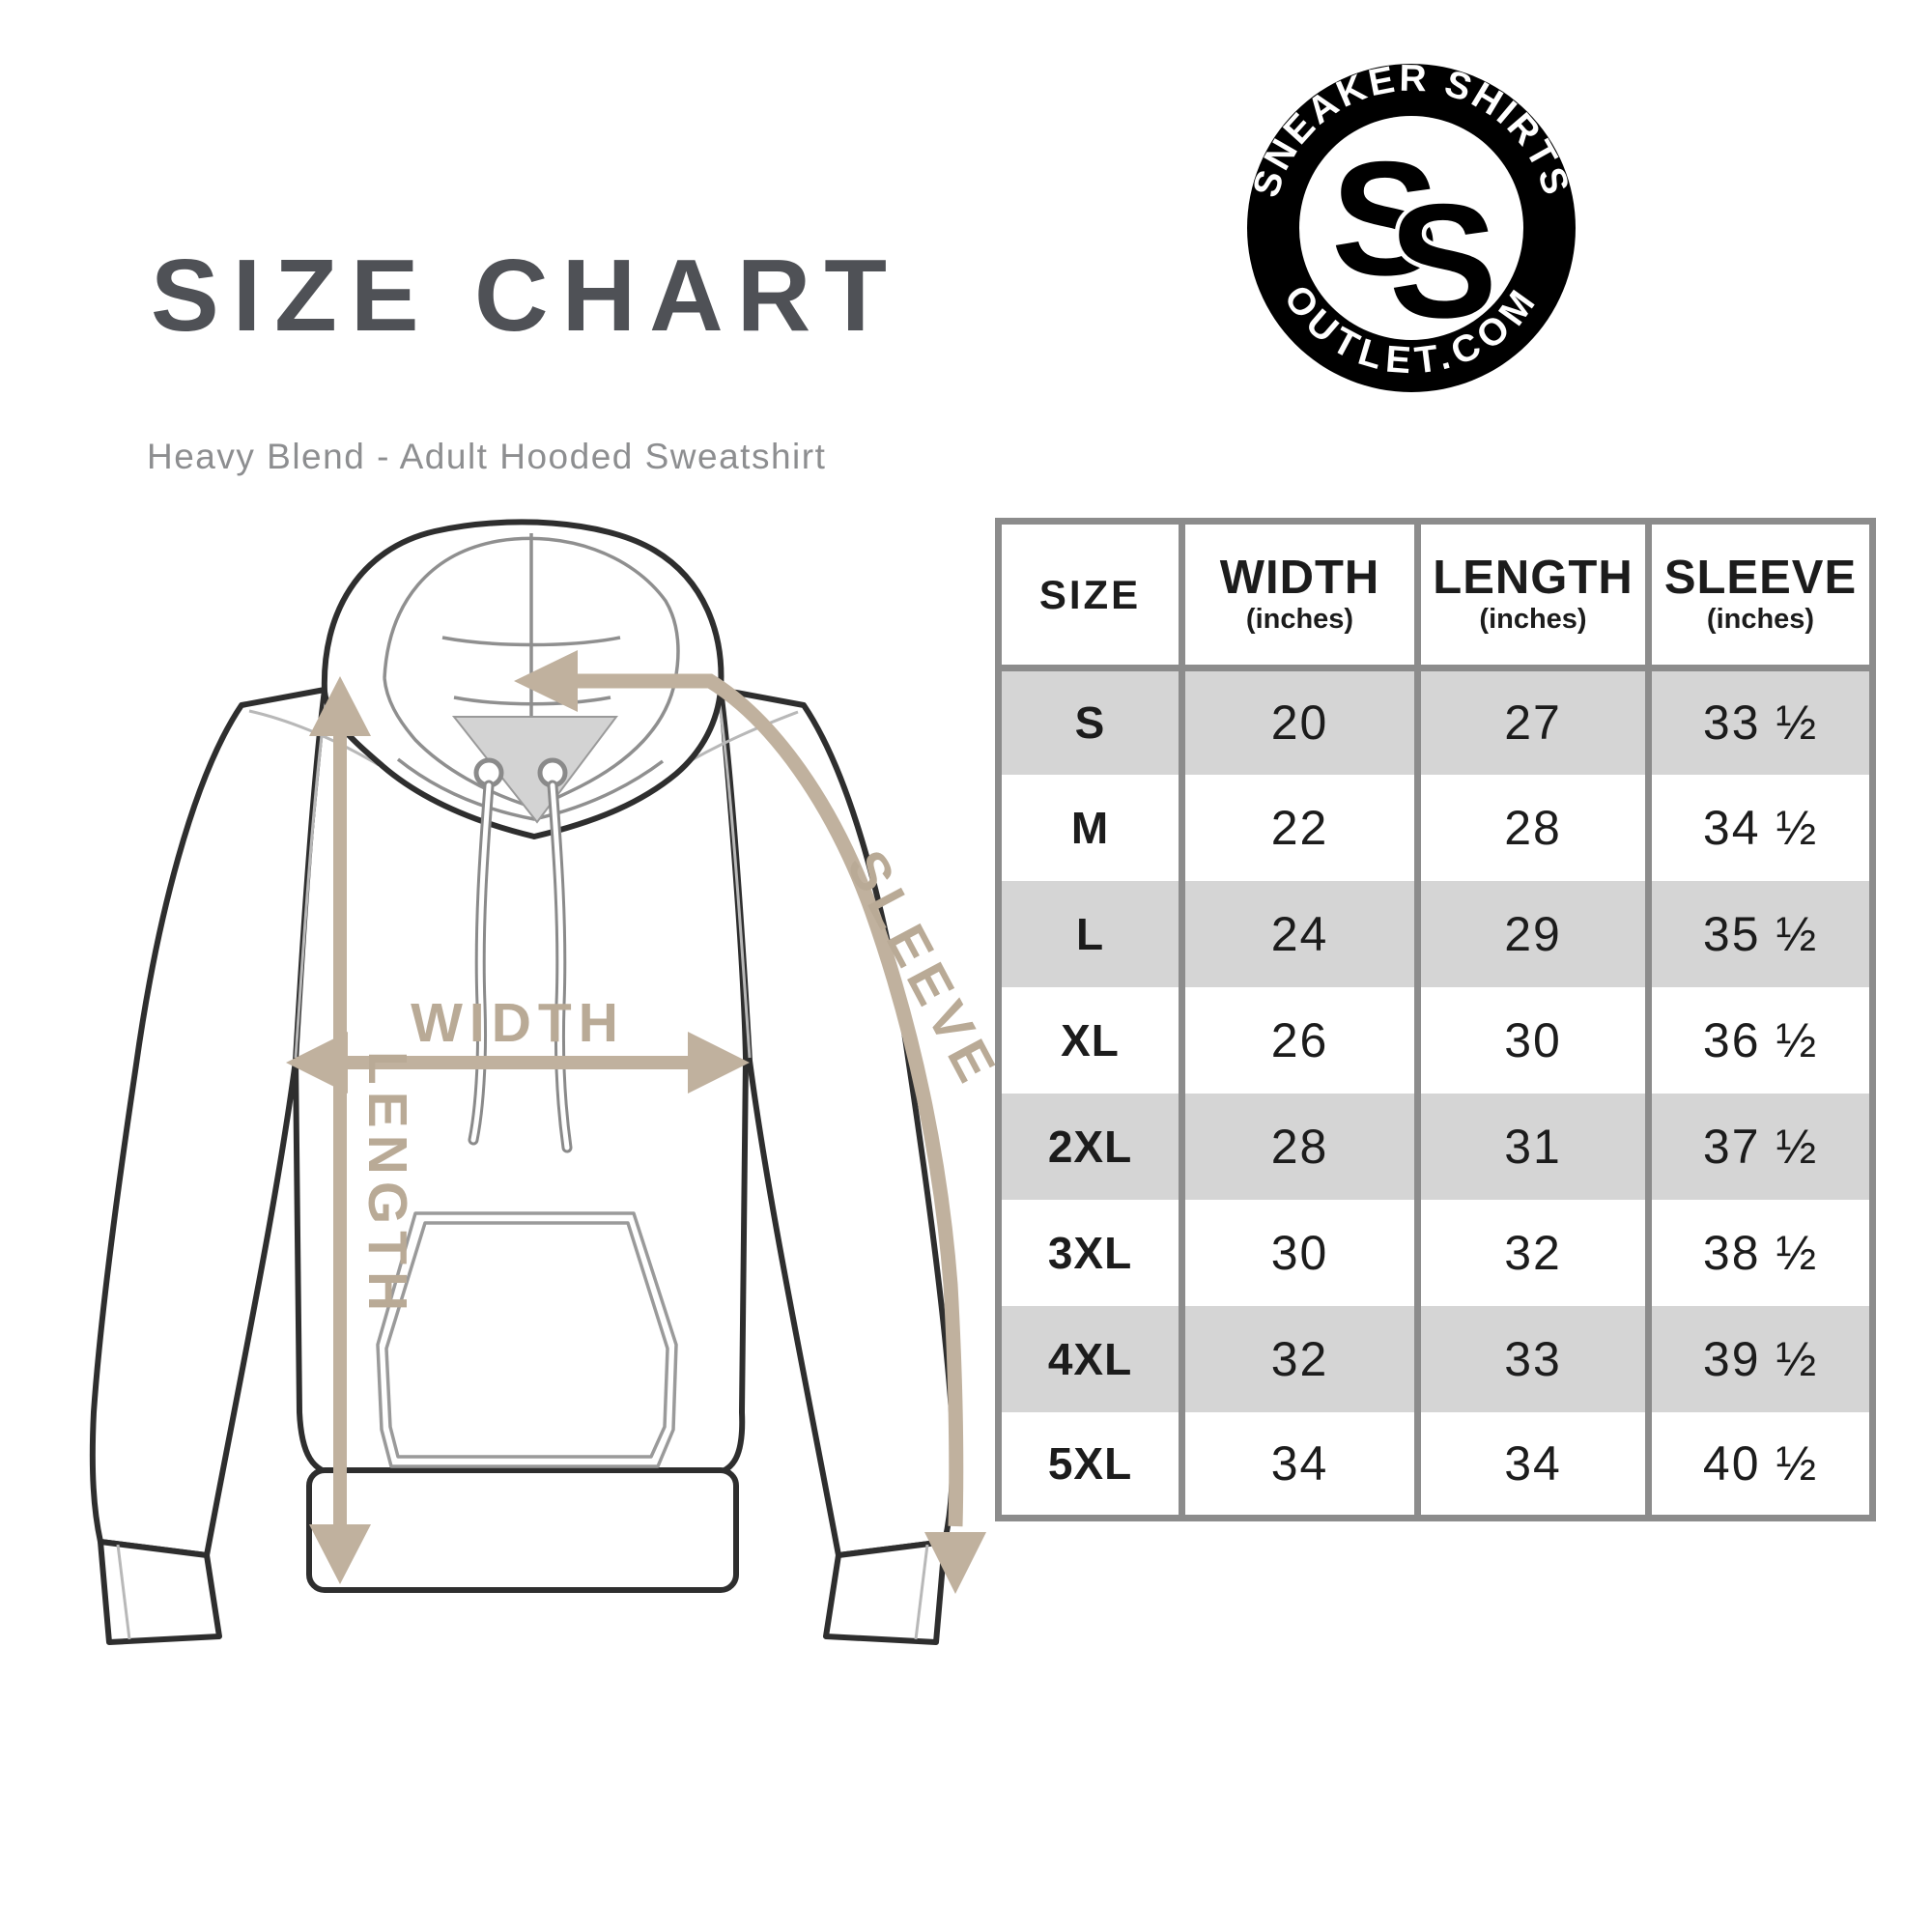 The width and height of the screenshot is (1932, 1932). What do you see at coordinates (1760, 1358) in the screenshot?
I see `sleeve-cell: 39 ½` at bounding box center [1760, 1358].